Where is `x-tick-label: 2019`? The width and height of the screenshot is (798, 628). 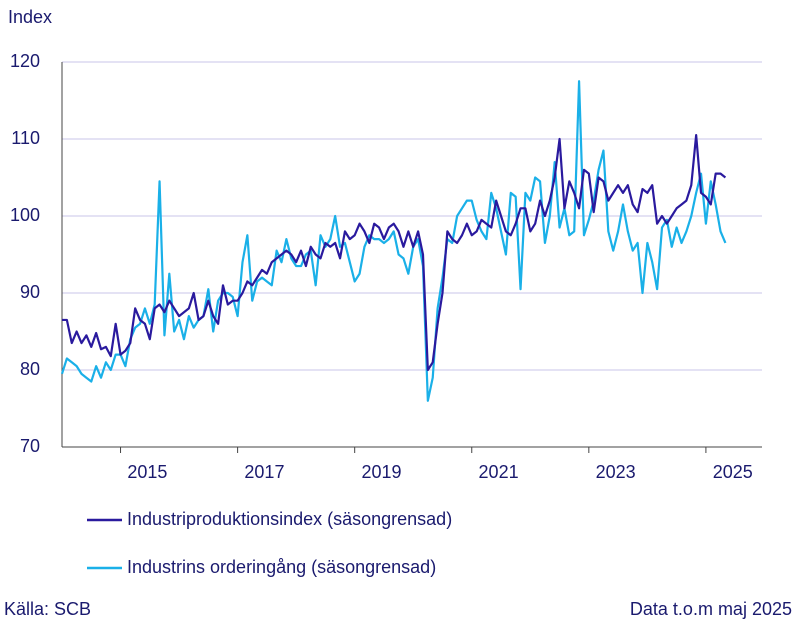 x-tick-label: 2019 is located at coordinates (381, 472).